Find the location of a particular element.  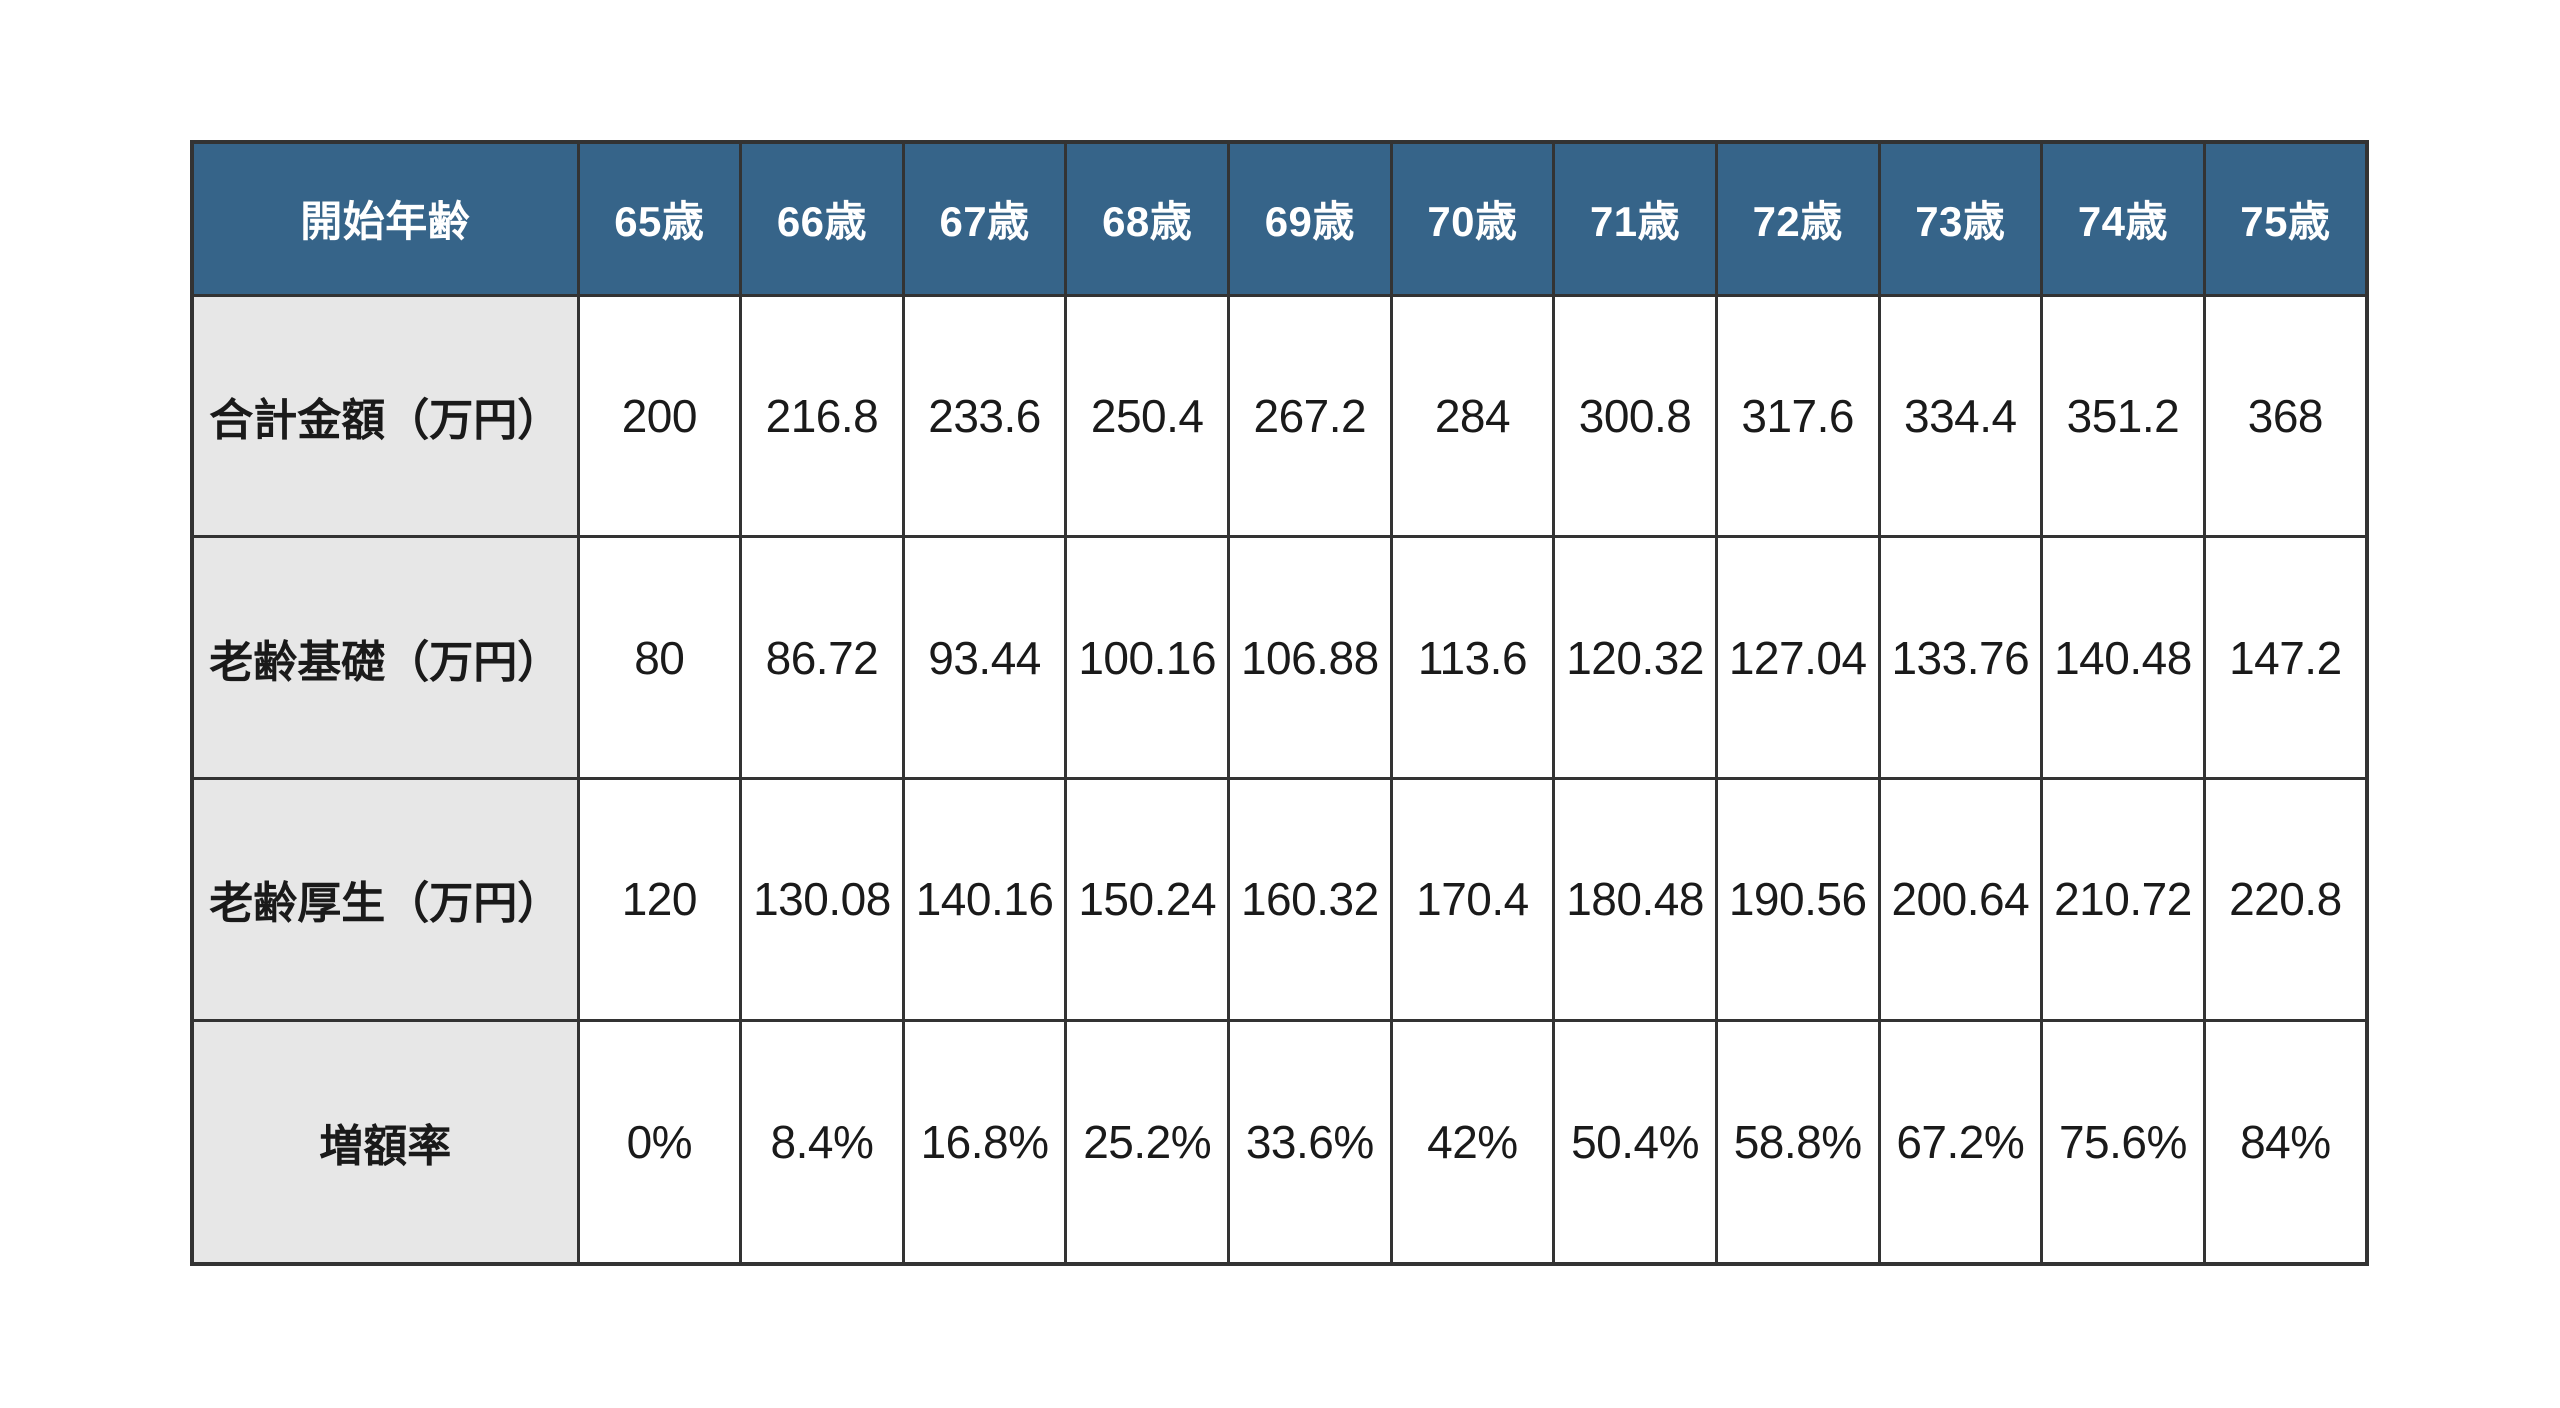

header-cell-age: 69歳 is located at coordinates (1310, 218).